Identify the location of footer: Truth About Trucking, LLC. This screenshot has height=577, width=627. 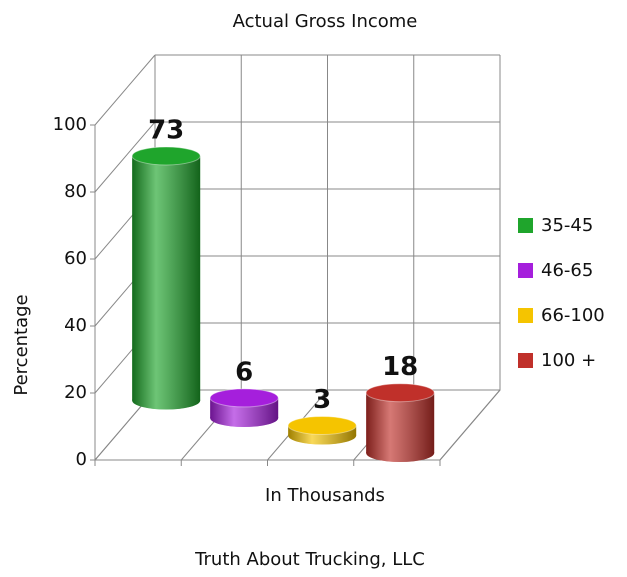
(309, 559).